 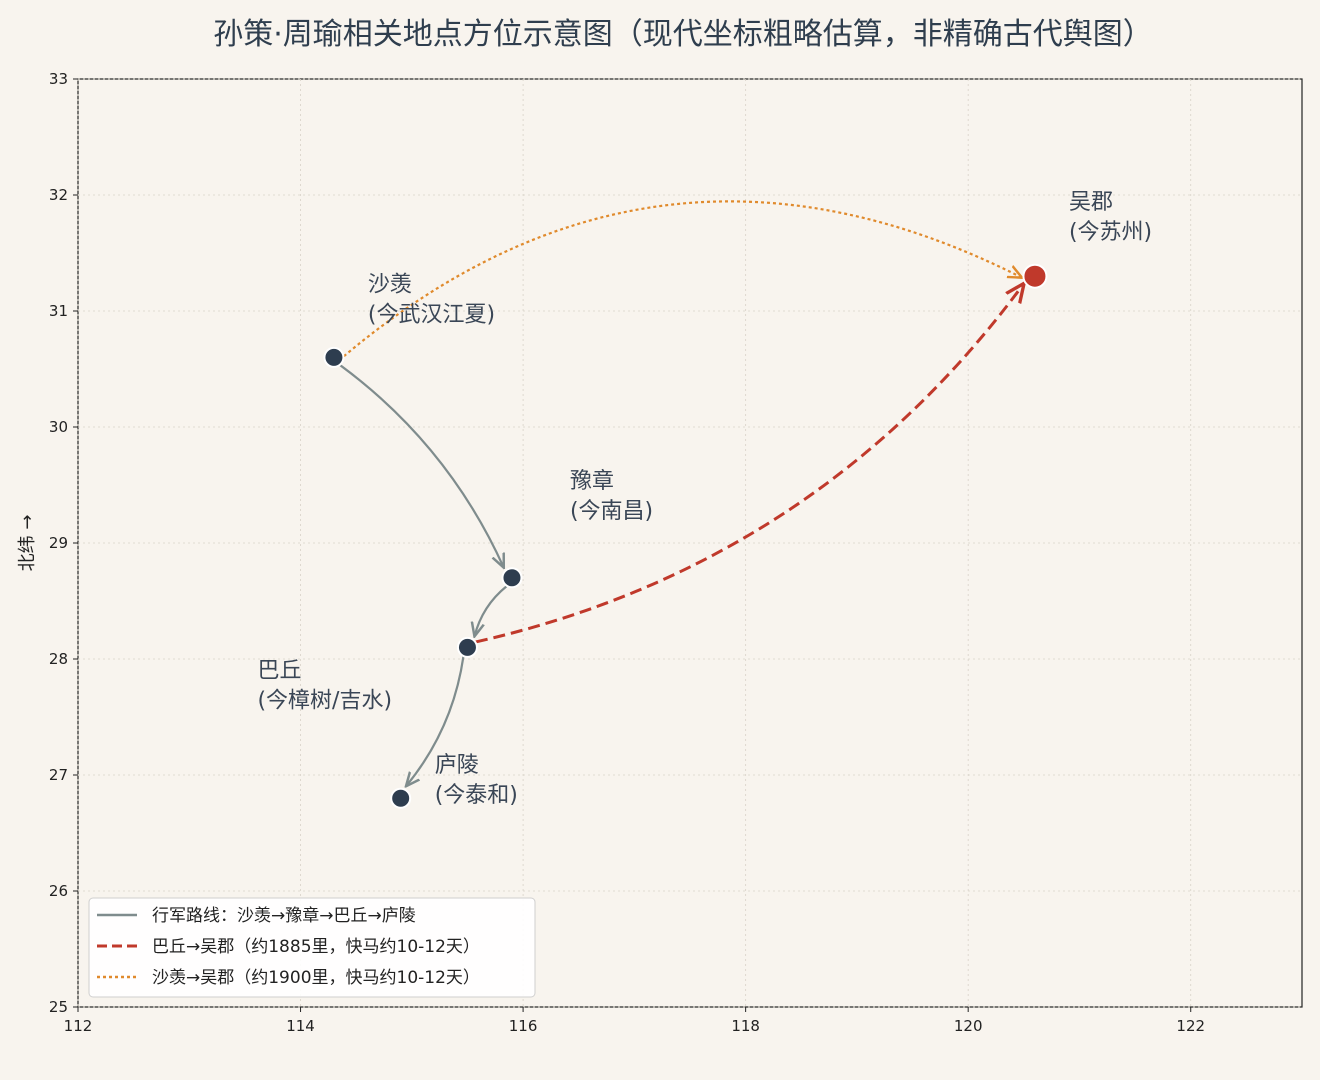 I want to click on x-tick-label: 116, so click(x=523, y=1026).